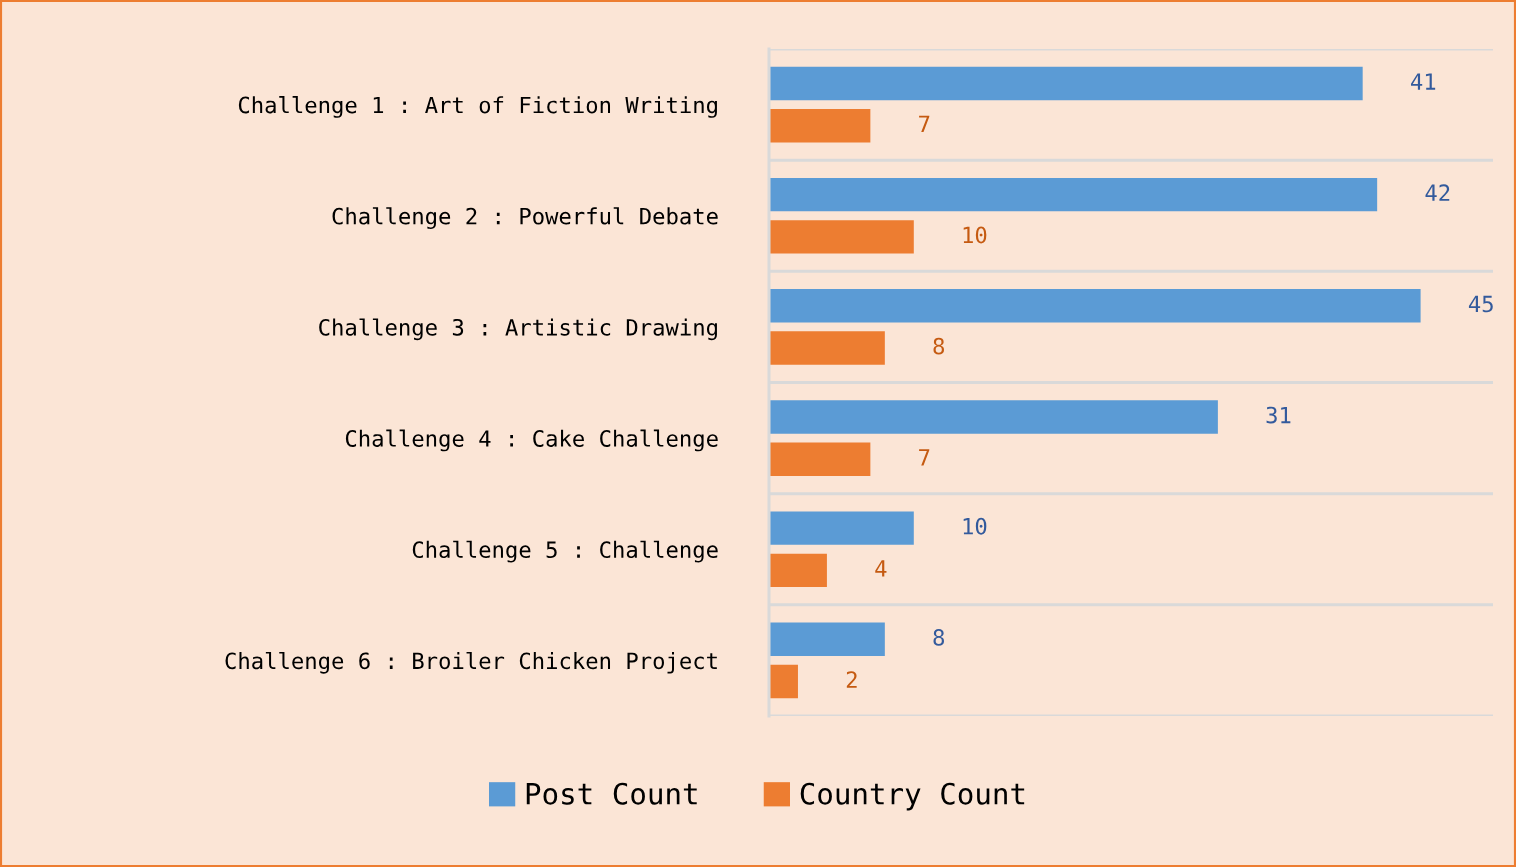 This screenshot has height=867, width=1516. What do you see at coordinates (518, 329) in the screenshot?
I see `y-tick-label: Challenge 3 : Artistic Drawing` at bounding box center [518, 329].